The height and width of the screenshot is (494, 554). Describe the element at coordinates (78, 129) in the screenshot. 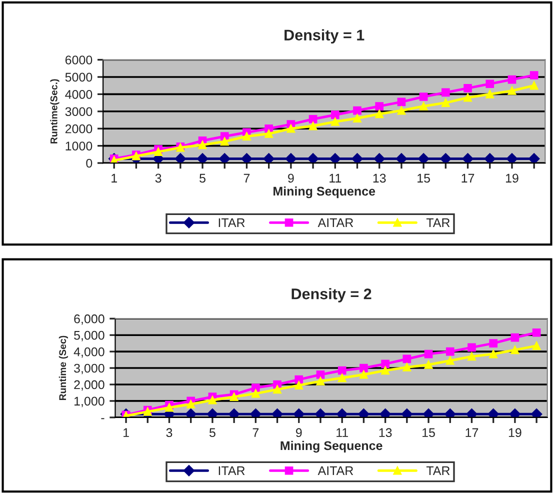

I see `y-tick-label: 2000` at that location.